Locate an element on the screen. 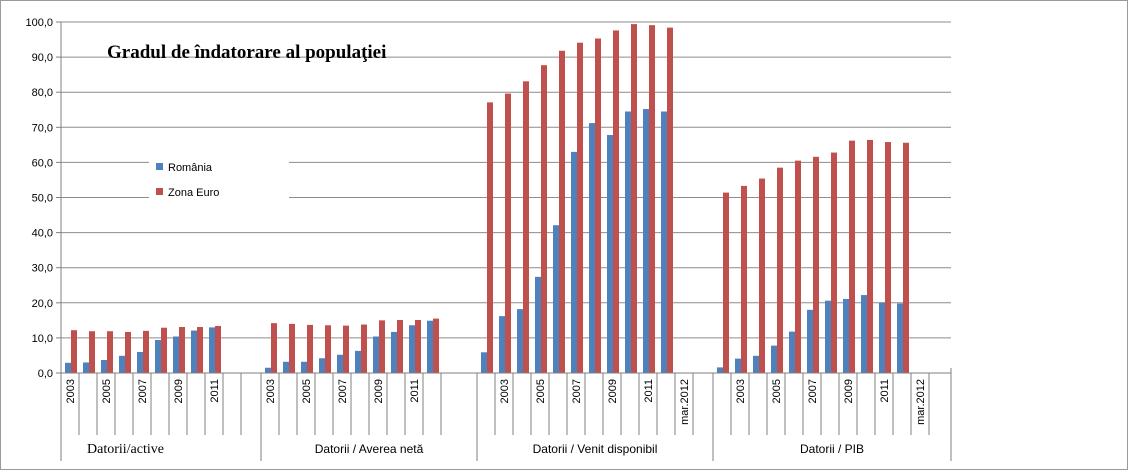 Image resolution: width=1128 pixels, height=470 pixels. chart-title: Gradul de îndatorare al populaţiei is located at coordinates (246, 52).